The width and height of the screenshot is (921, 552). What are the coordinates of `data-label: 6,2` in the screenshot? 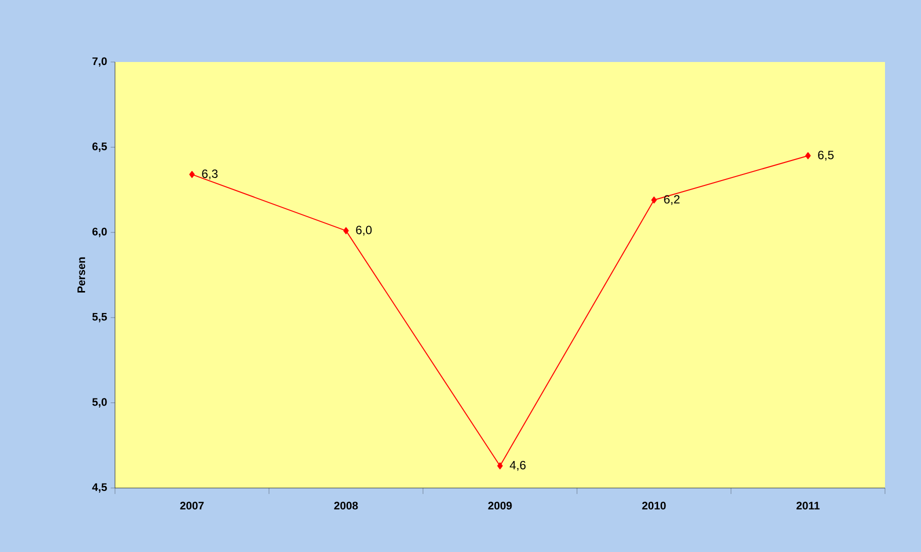 It's located at (672, 200).